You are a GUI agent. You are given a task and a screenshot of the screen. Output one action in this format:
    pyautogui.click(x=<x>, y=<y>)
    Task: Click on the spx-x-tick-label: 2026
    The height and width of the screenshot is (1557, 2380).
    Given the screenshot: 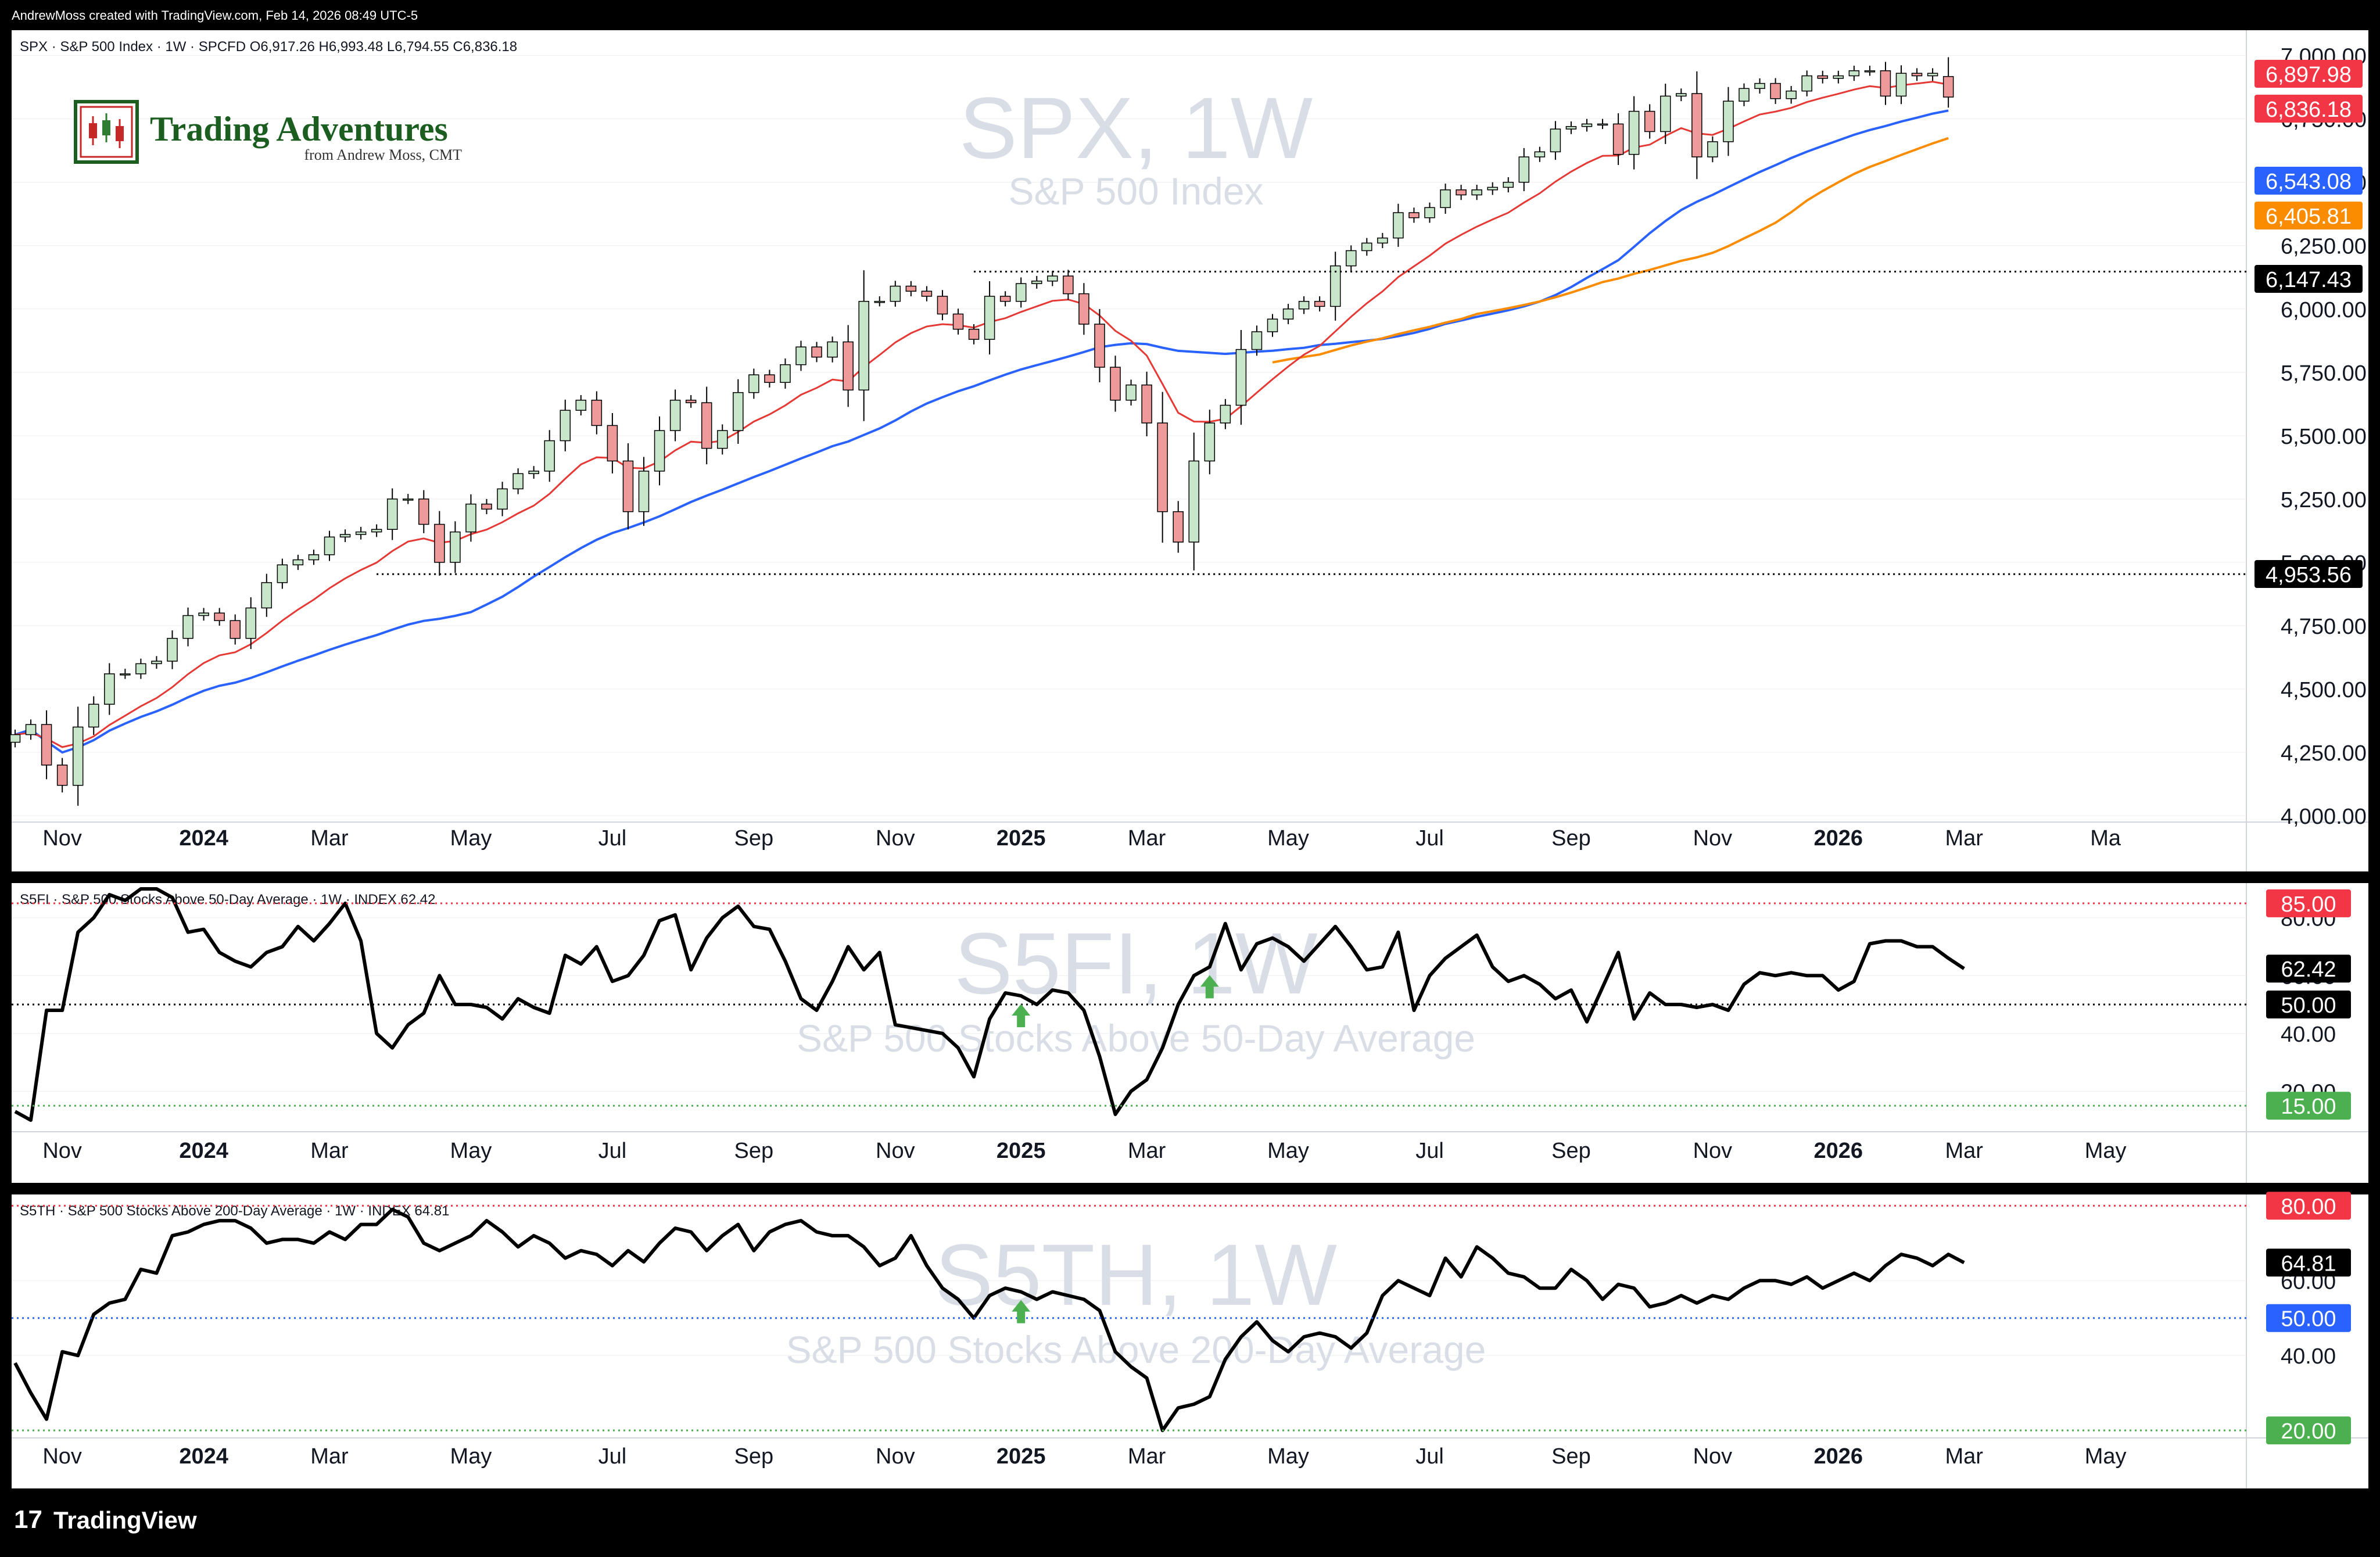 What is the action you would take?
    pyautogui.click(x=1838, y=838)
    